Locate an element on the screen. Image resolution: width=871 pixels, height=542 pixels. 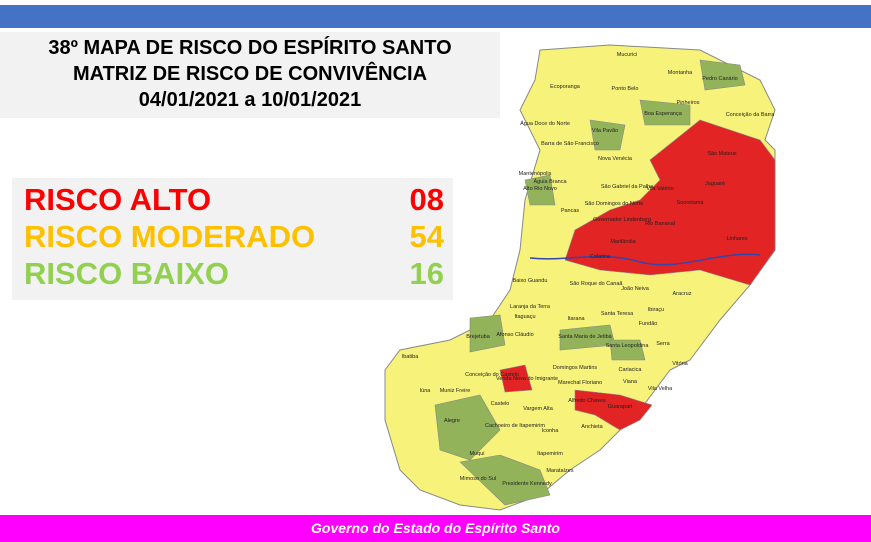
municipality-label: Ecoporanga is located at coordinates (565, 87).